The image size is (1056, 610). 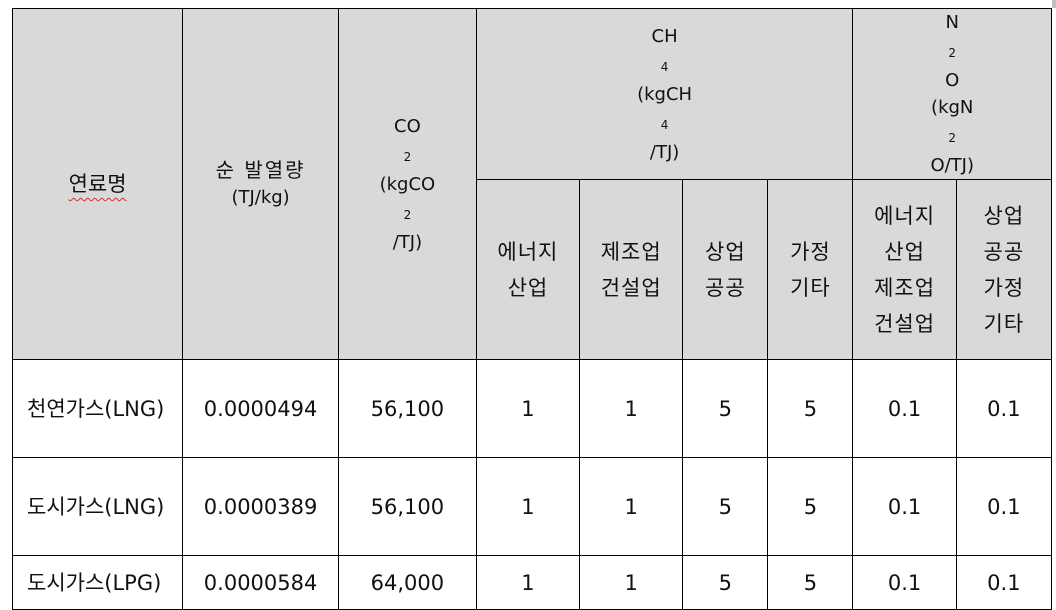 I want to click on co2-unit: (kgCO 2/TJ), so click(x=407, y=213).